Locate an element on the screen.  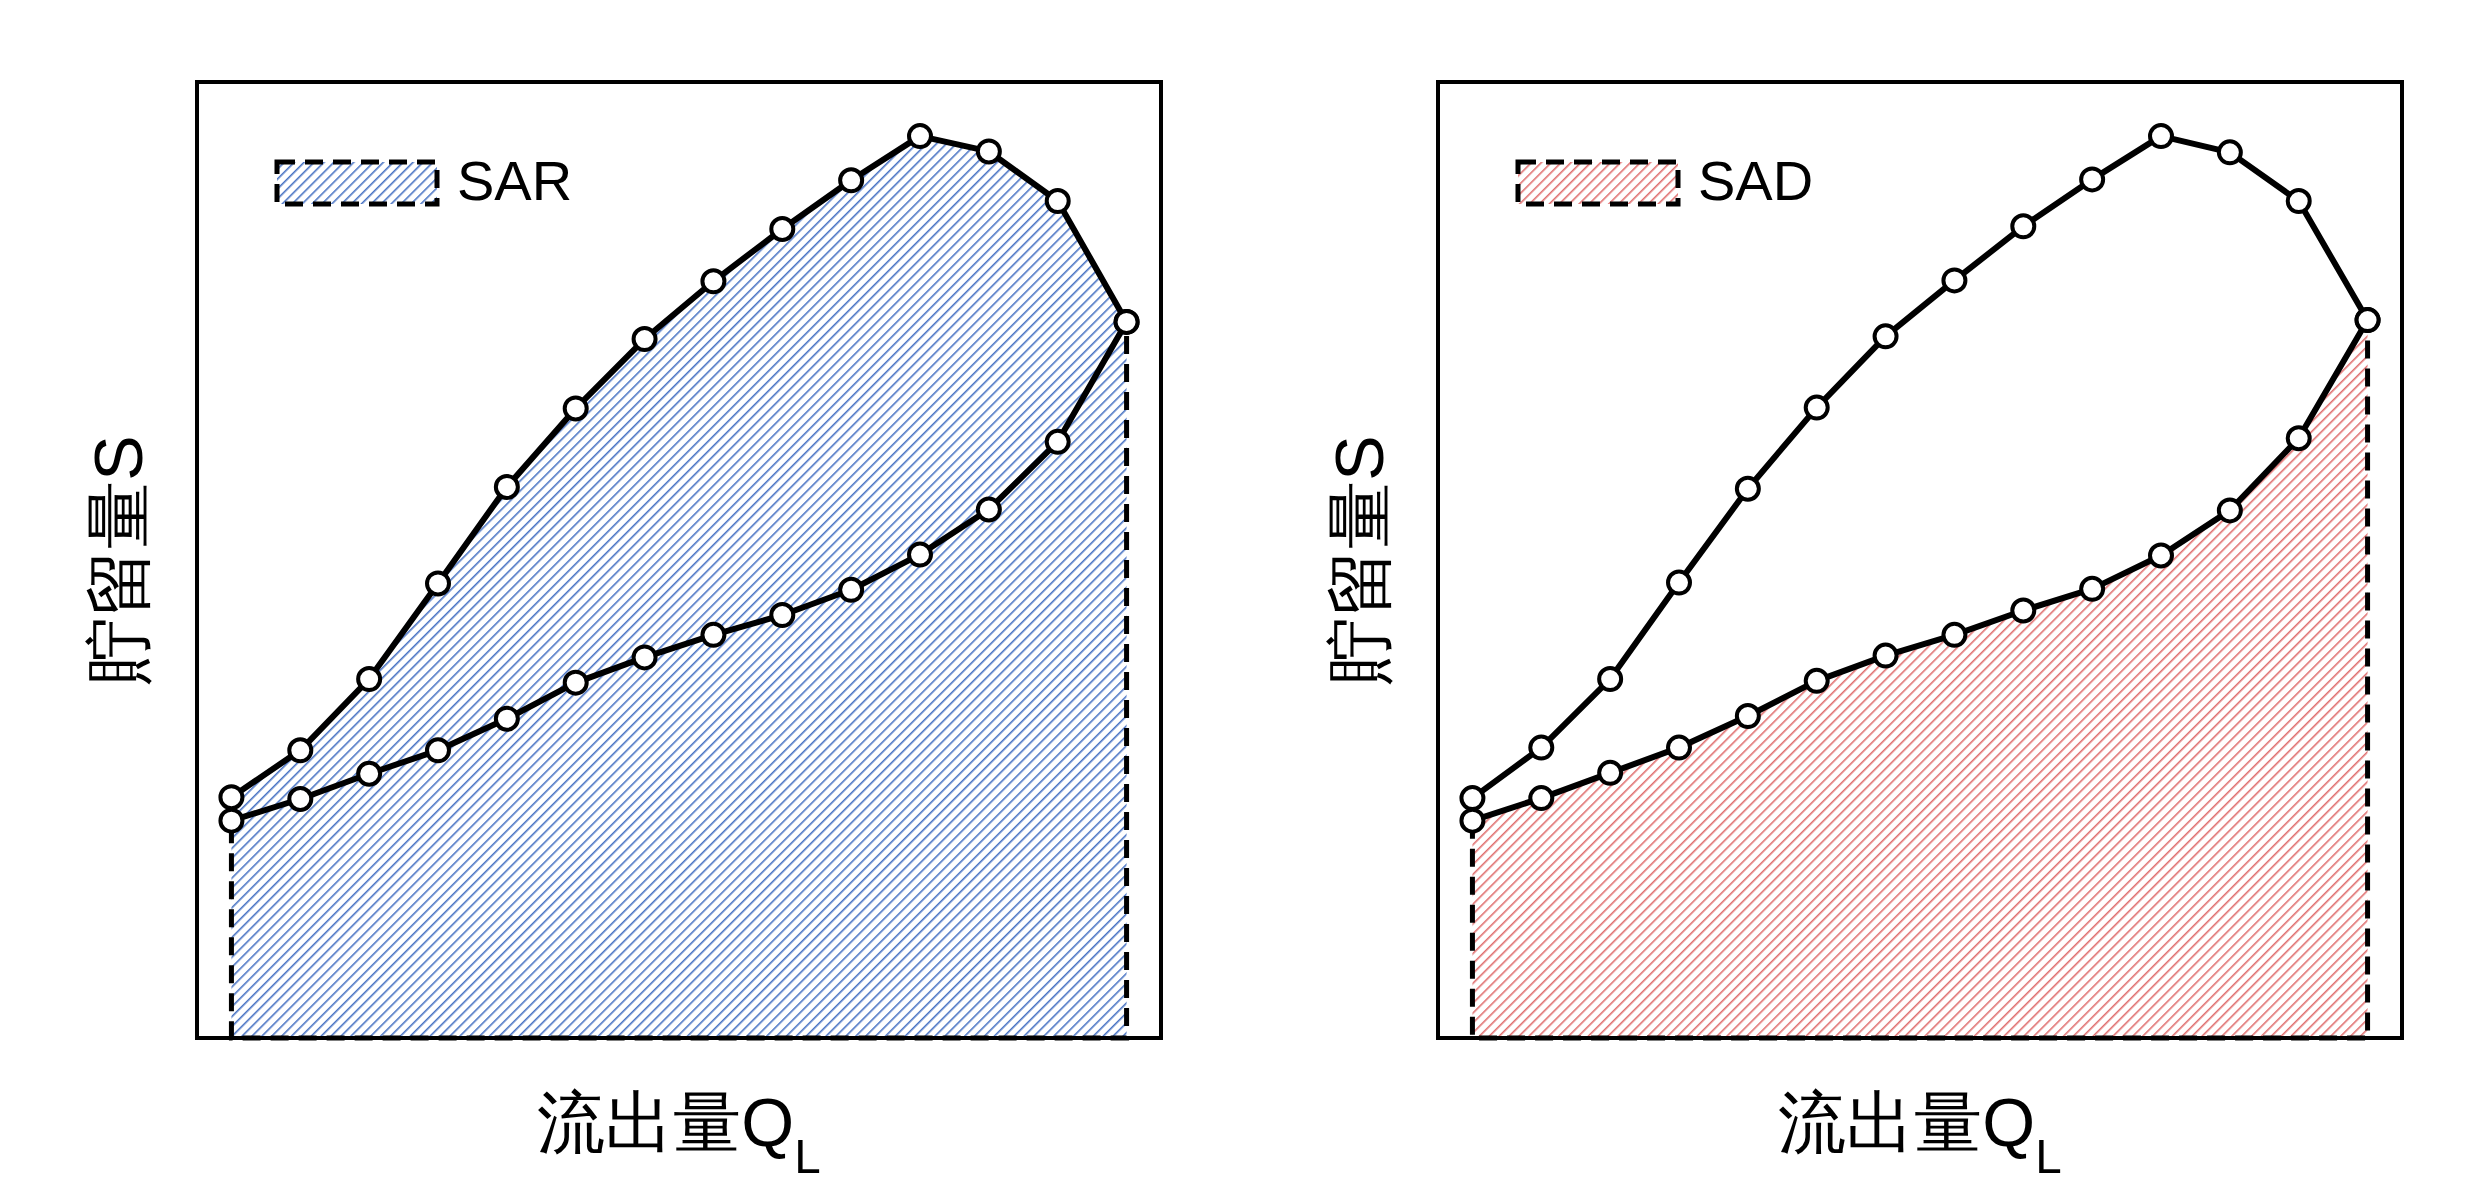
legend-label: SAR is located at coordinates (515, 180).